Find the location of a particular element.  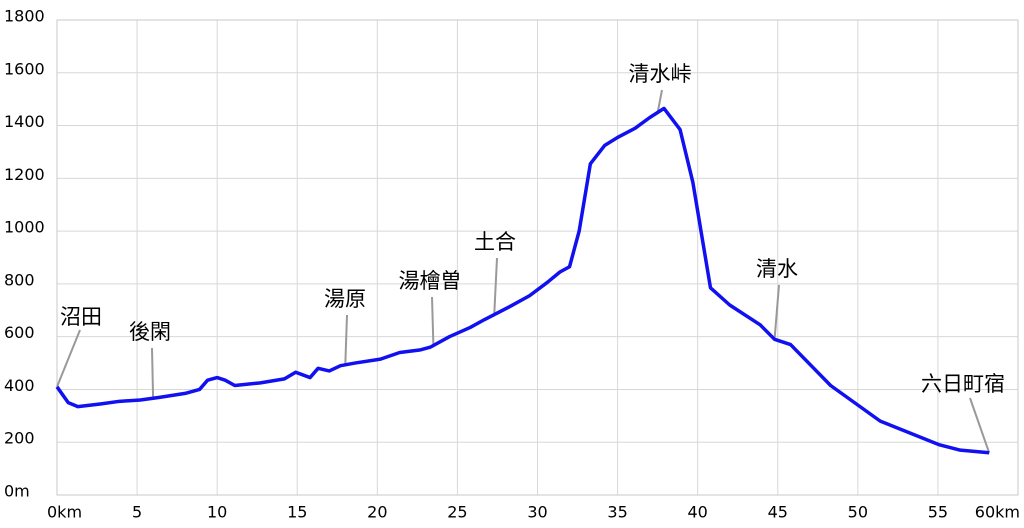

x-tick-label: 10 is located at coordinates (217, 512).